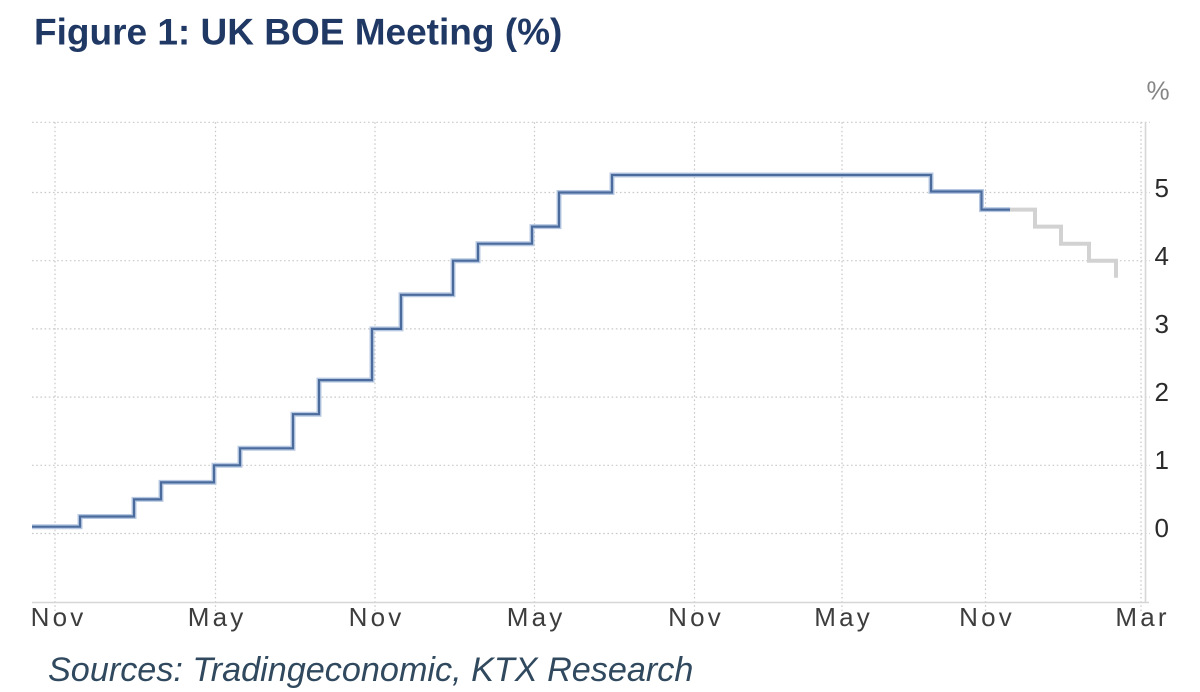 The height and width of the screenshot is (692, 1200). Describe the element at coordinates (298, 32) in the screenshot. I see `svg-text: Figure 1: UK BOE Meeting (%)` at that location.